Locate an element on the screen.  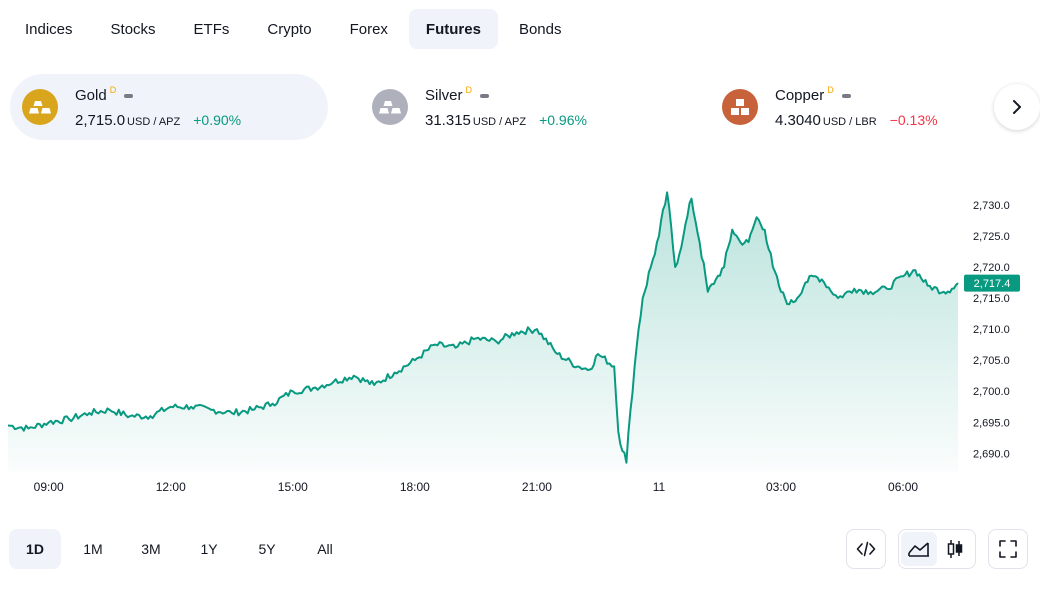
range-1d: 1D is located at coordinates (35, 549).